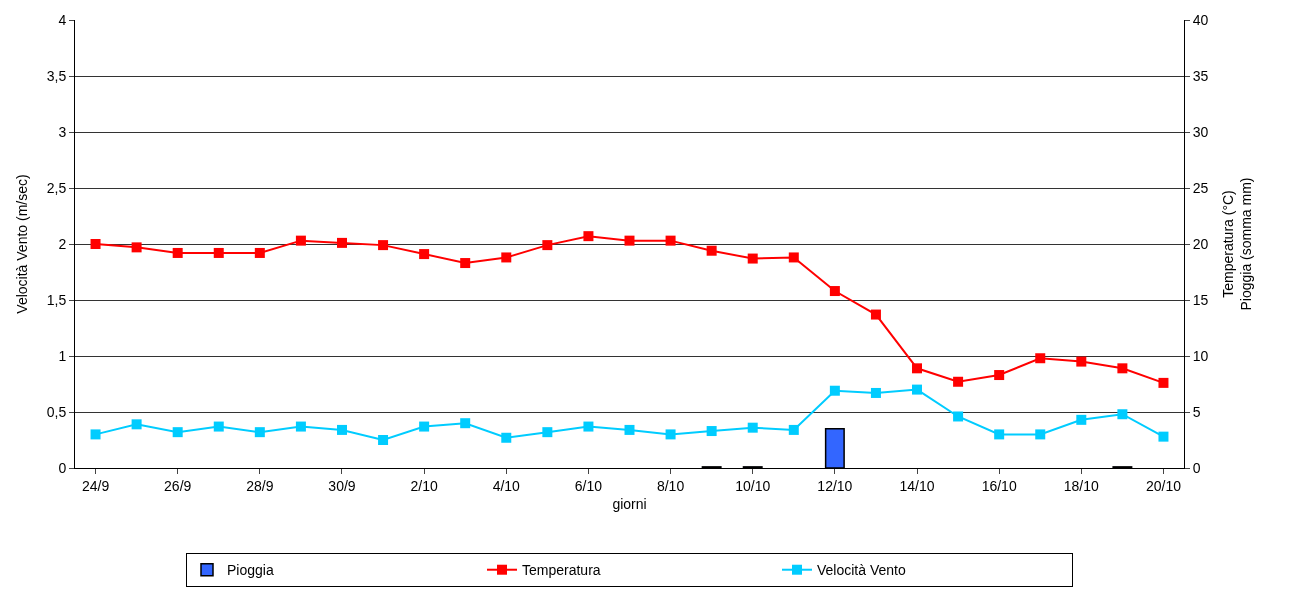 The height and width of the screenshot is (599, 1289). Describe the element at coordinates (56, 187) in the screenshot. I see `y-tick-label: 2,5` at that location.